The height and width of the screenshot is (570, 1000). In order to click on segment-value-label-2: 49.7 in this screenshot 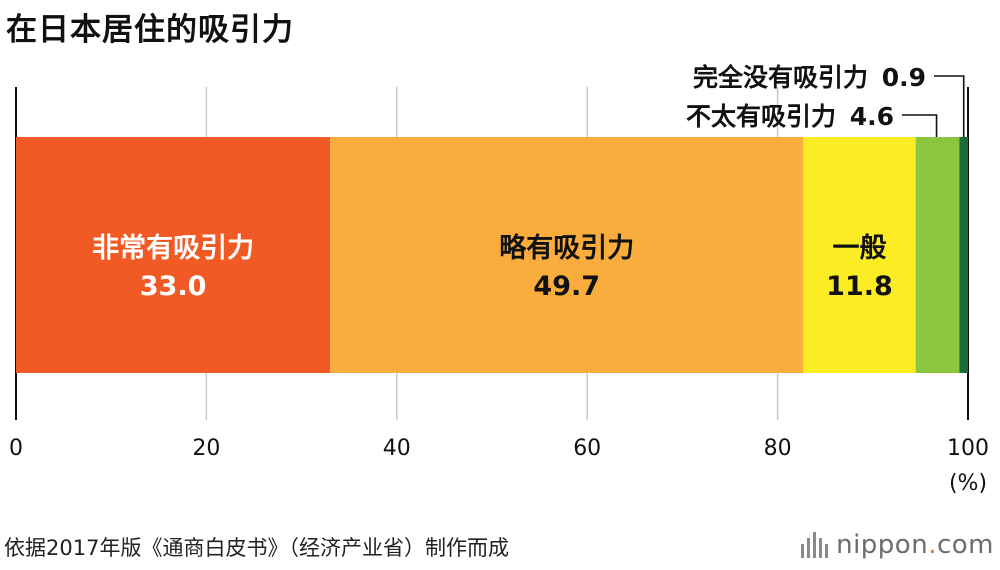, I will do `click(566, 286)`.